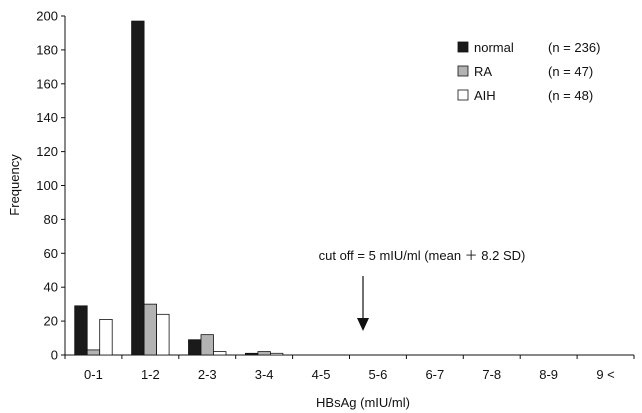 Image resolution: width=642 pixels, height=413 pixels. Describe the element at coordinates (349, 374) in the screenshot. I see `x-tick-labels: 0-1 1-2 2-3 3-4 4-5 5-6 6-7 7-8 8-9 9 <` at that location.